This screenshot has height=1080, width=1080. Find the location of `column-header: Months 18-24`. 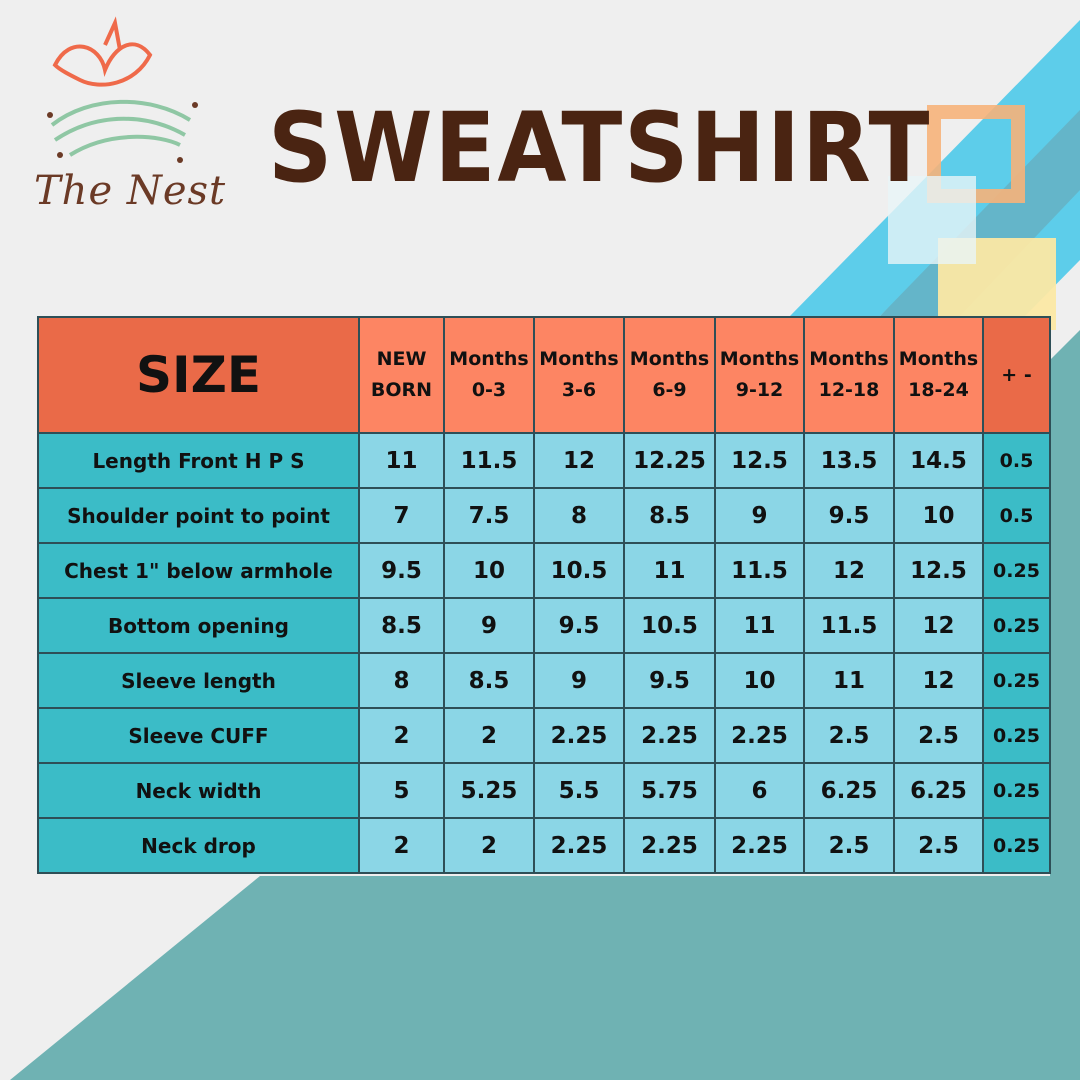

column-header: Months 18-24 is located at coordinates (938, 375).